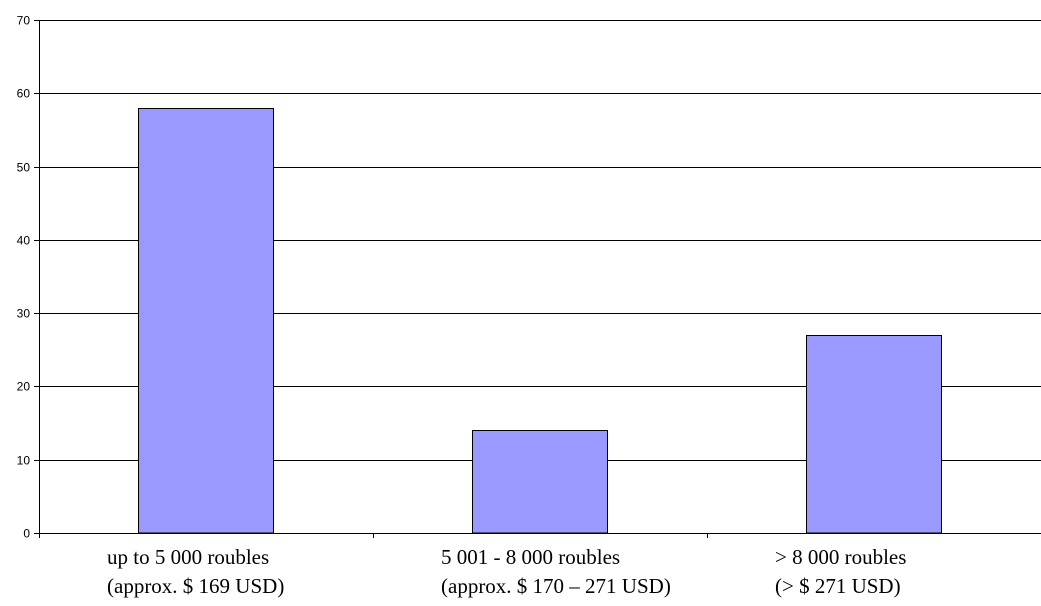 The image size is (1041, 606). I want to click on y-tick-label-30: 30, so click(24, 314).